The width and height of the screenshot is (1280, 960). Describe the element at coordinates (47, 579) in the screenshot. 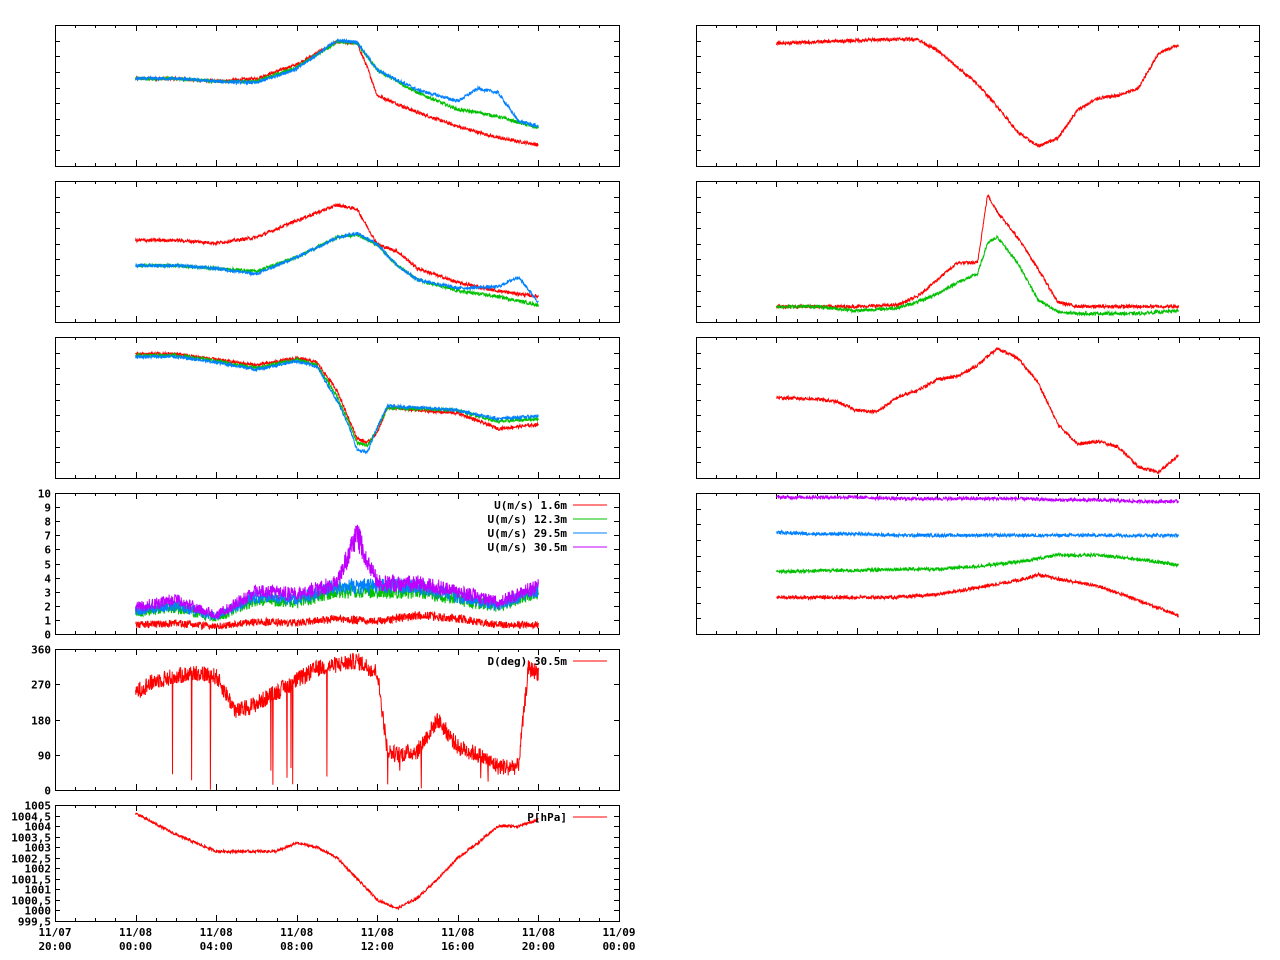

I see `y-tick-label: 4` at that location.